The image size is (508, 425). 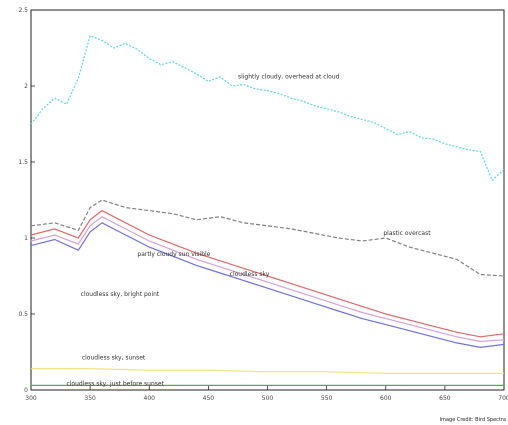 I want to click on series-label-3: cloudless sky, so click(x=250, y=274).